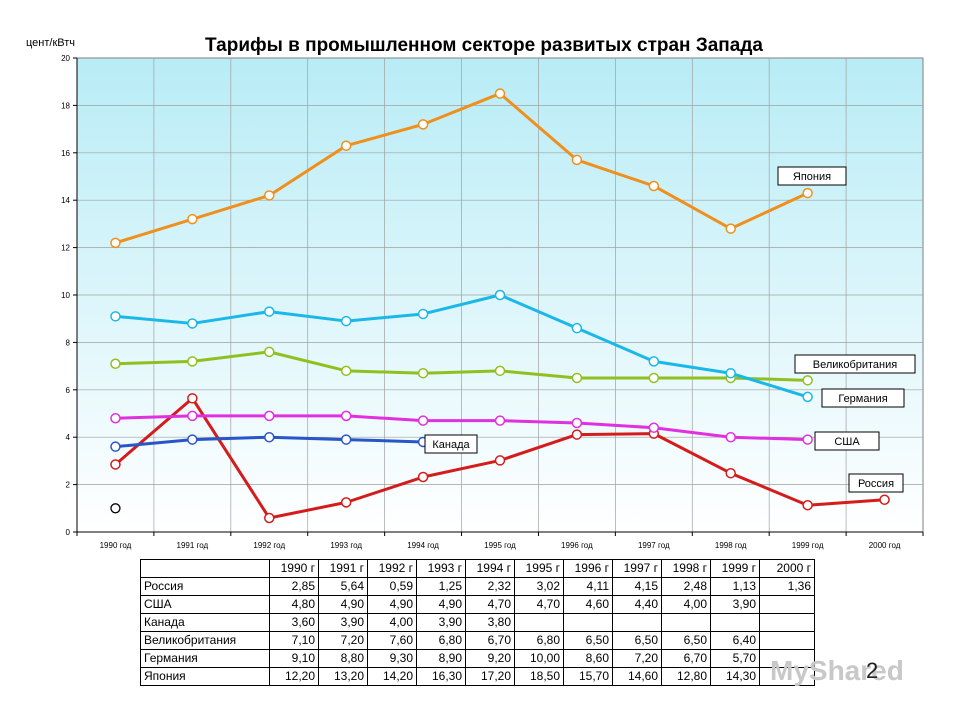 This screenshot has width=960, height=720. Describe the element at coordinates (500, 545) in the screenshot. I see `x-tick-label: 1995 год` at that location.